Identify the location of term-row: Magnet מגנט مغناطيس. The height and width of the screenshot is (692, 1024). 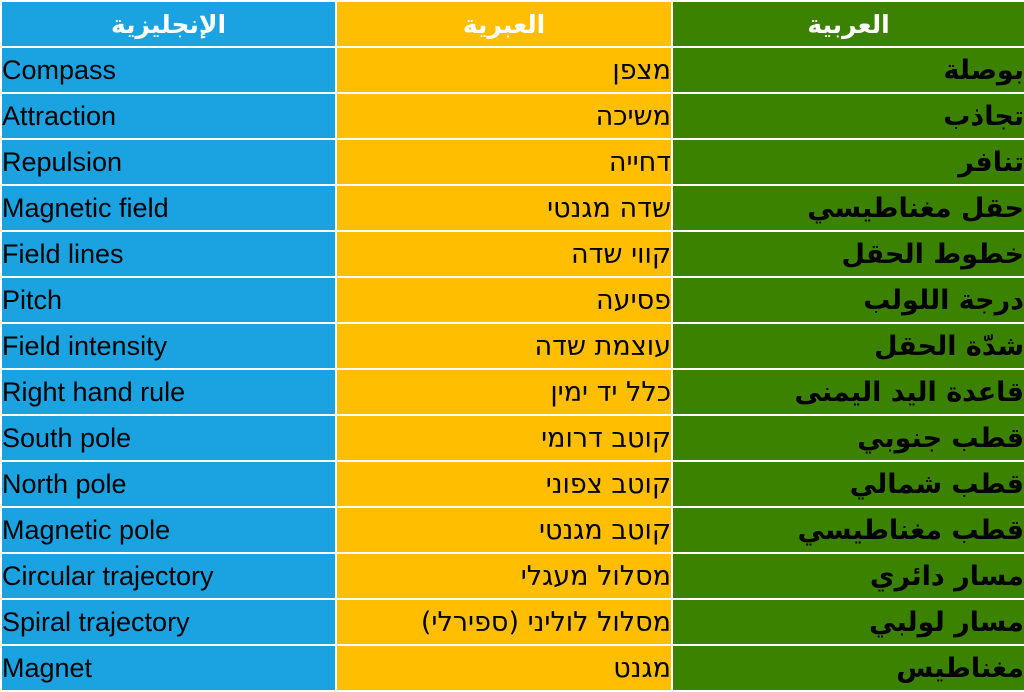
(512, 668).